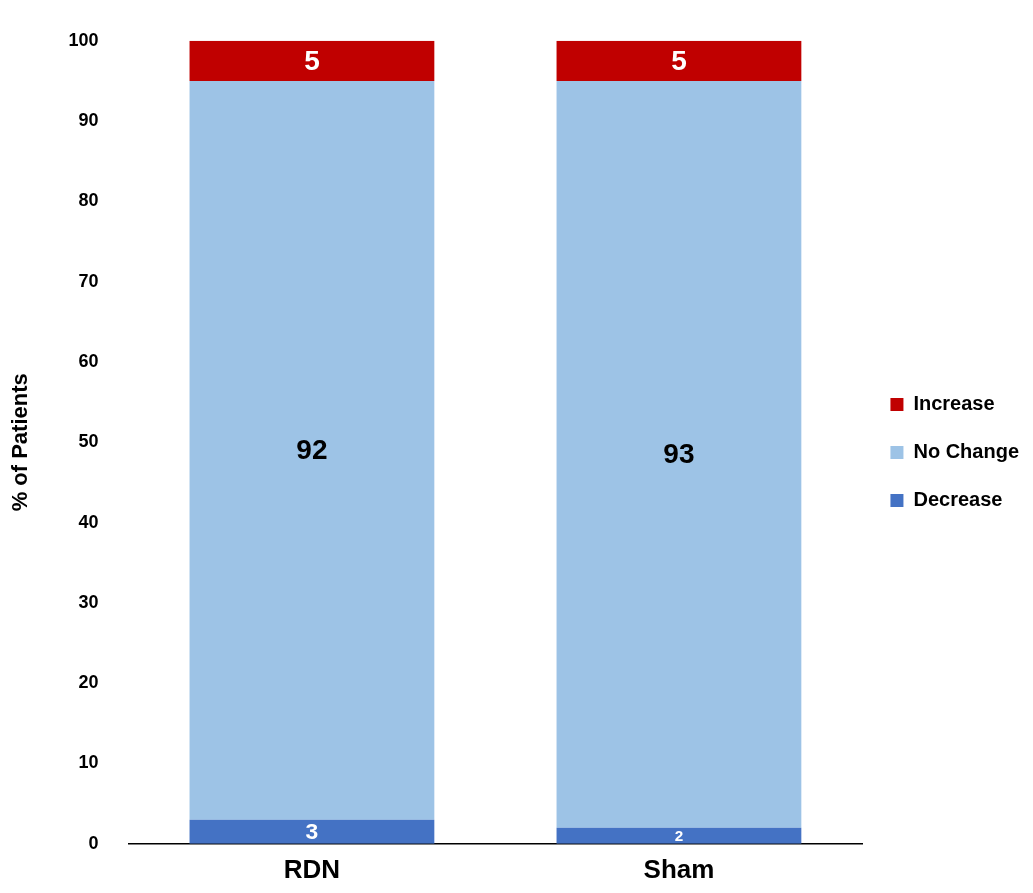 This screenshot has height=893, width=1033. What do you see at coordinates (88, 280) in the screenshot?
I see `y-tick-label: 70` at bounding box center [88, 280].